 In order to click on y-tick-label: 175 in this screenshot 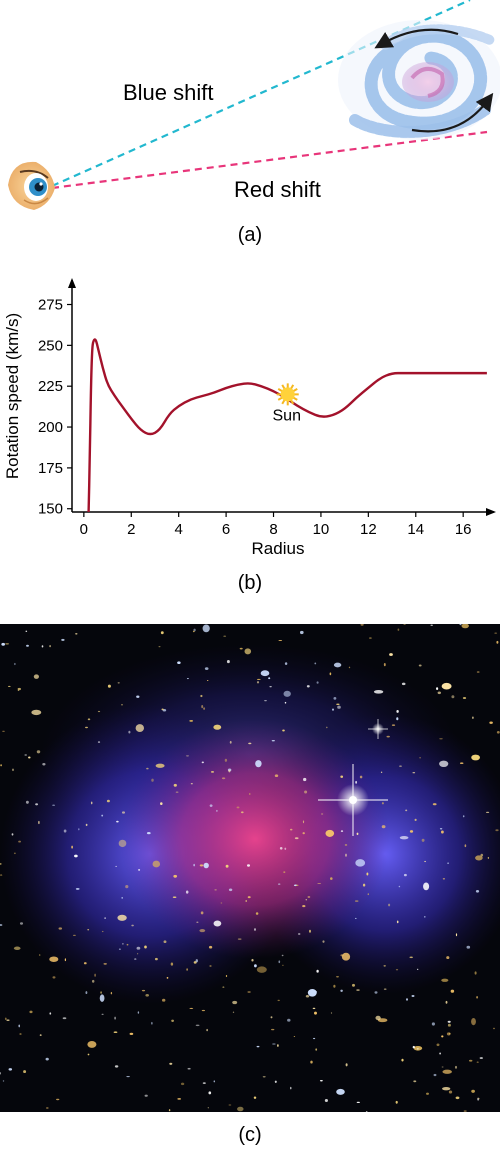, I will do `click(50, 468)`.